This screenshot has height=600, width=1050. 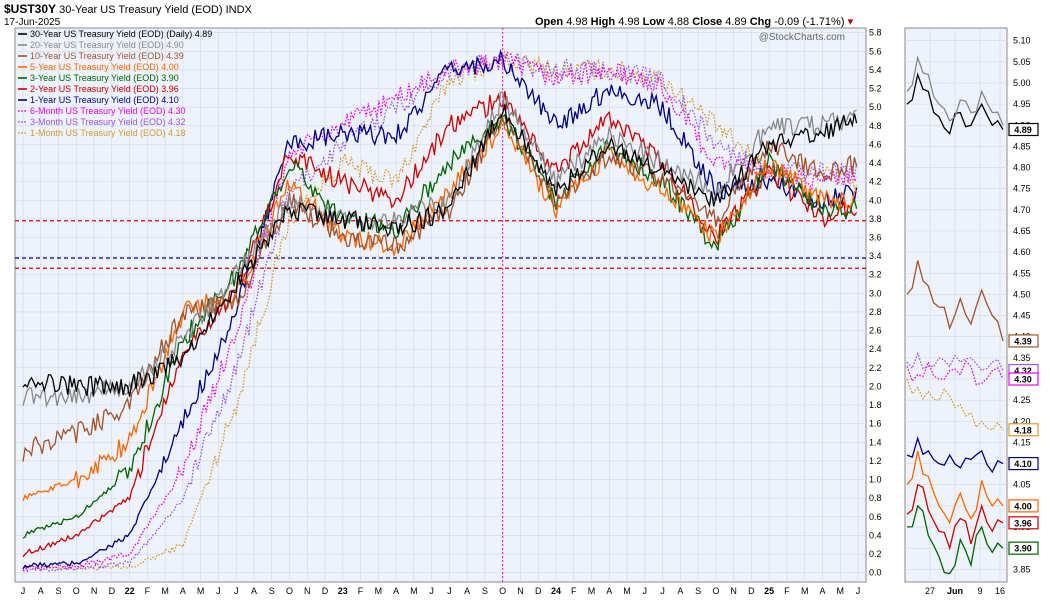 What do you see at coordinates (875, 331) in the screenshot?
I see `y-tick-label: 2.6` at bounding box center [875, 331].